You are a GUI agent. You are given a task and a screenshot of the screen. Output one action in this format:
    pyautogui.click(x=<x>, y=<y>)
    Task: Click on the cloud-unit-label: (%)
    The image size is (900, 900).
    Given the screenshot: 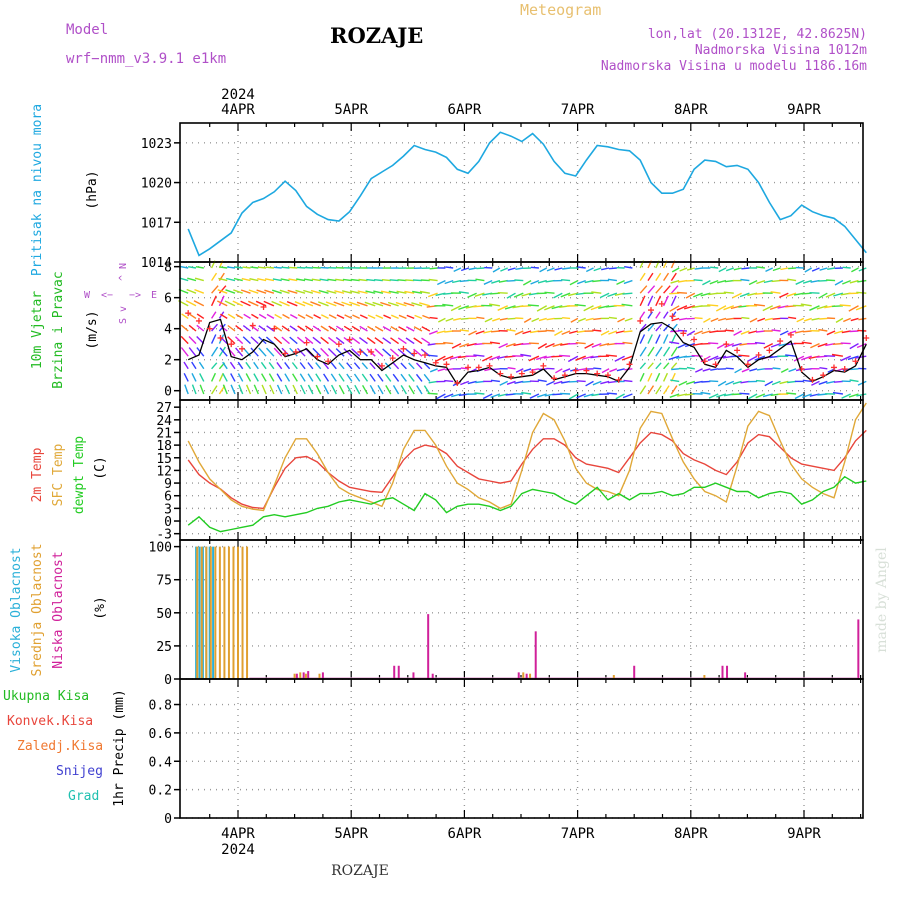 What is the action you would take?
    pyautogui.click(x=100, y=607)
    